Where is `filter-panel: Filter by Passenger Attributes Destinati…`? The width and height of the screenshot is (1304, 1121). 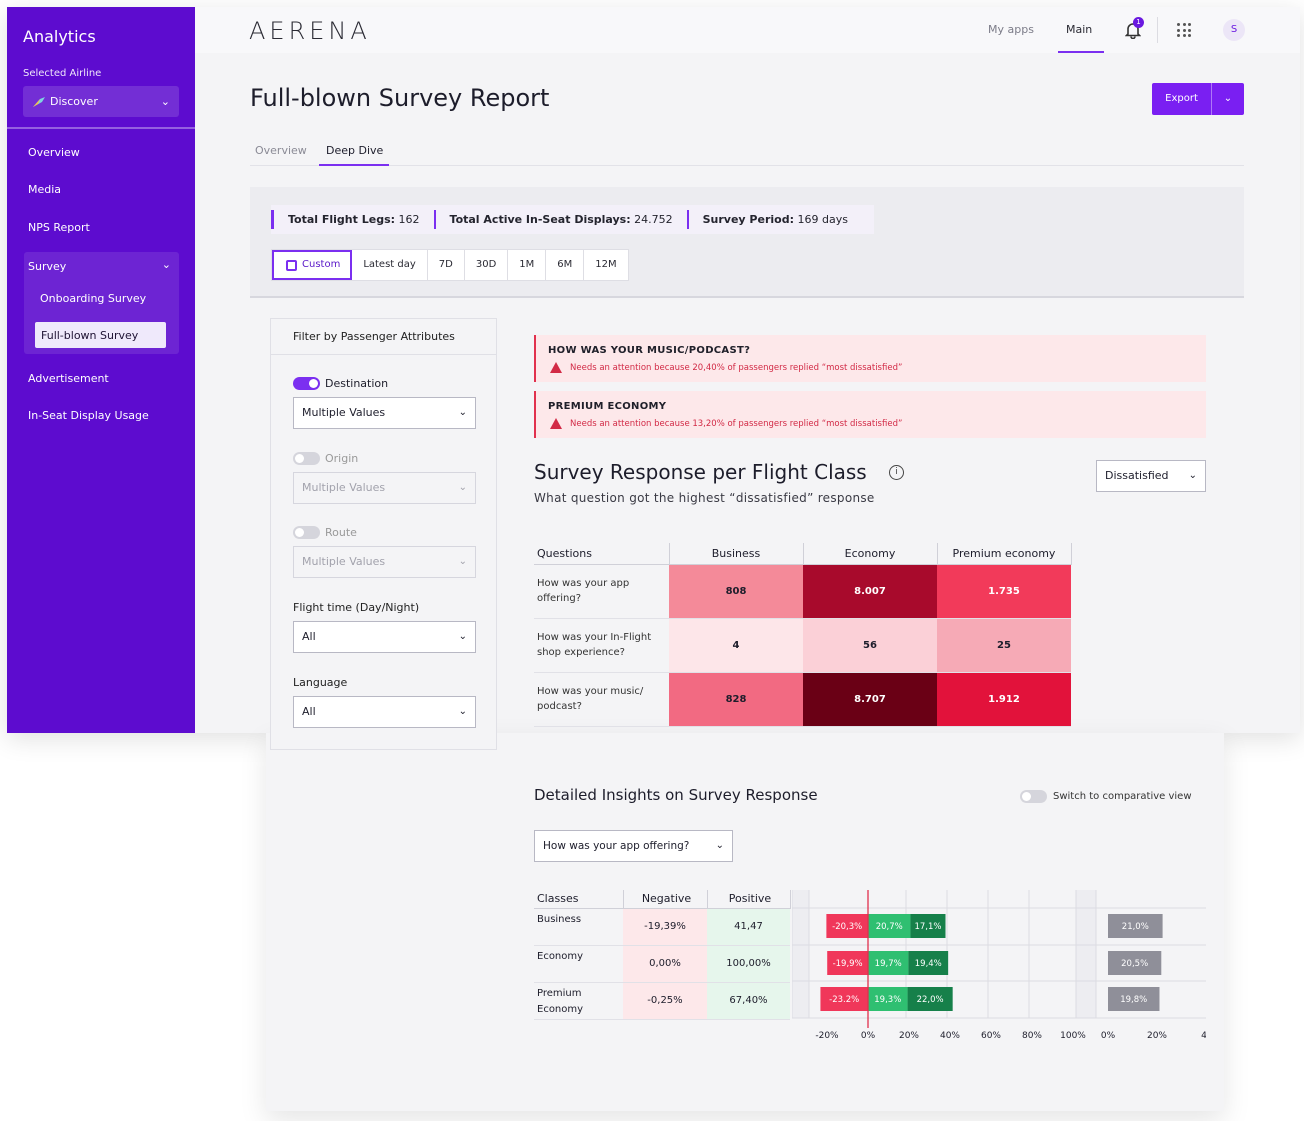
filter-panel: Filter by Passenger Attributes Destinati… is located at coordinates (383, 534).